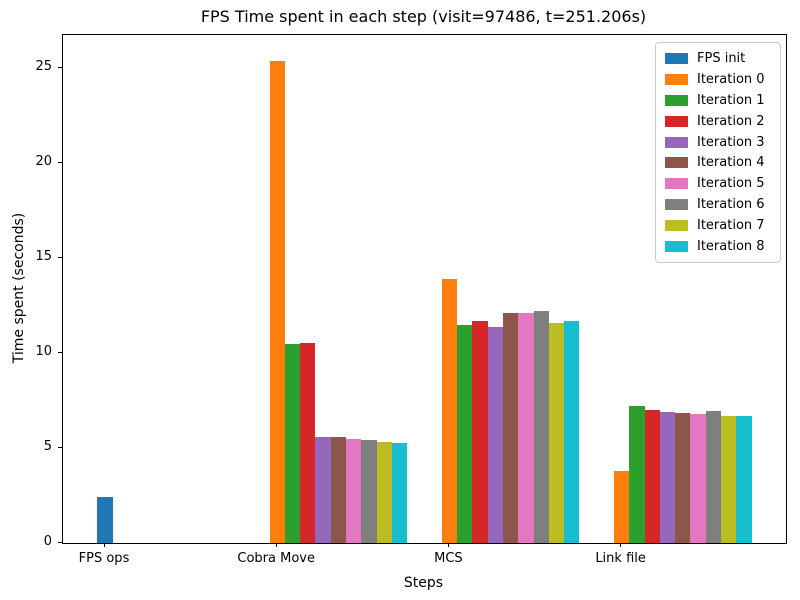  What do you see at coordinates (731, 205) in the screenshot?
I see `legend-label: Iteration 6` at bounding box center [731, 205].